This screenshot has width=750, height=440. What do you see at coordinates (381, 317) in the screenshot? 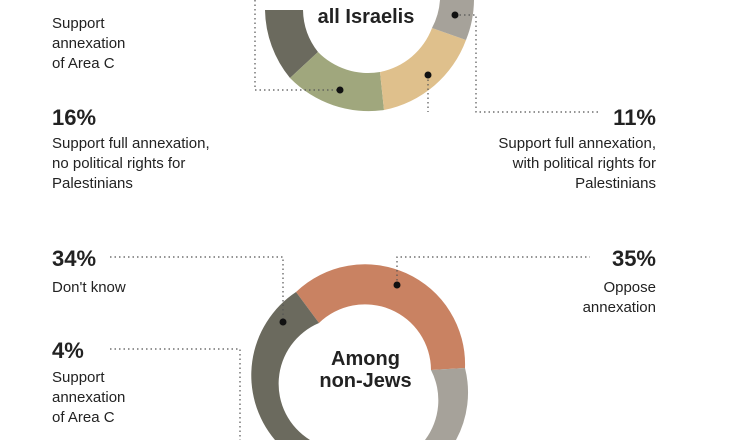
I see `donut-segment-oppose` at bounding box center [381, 317].